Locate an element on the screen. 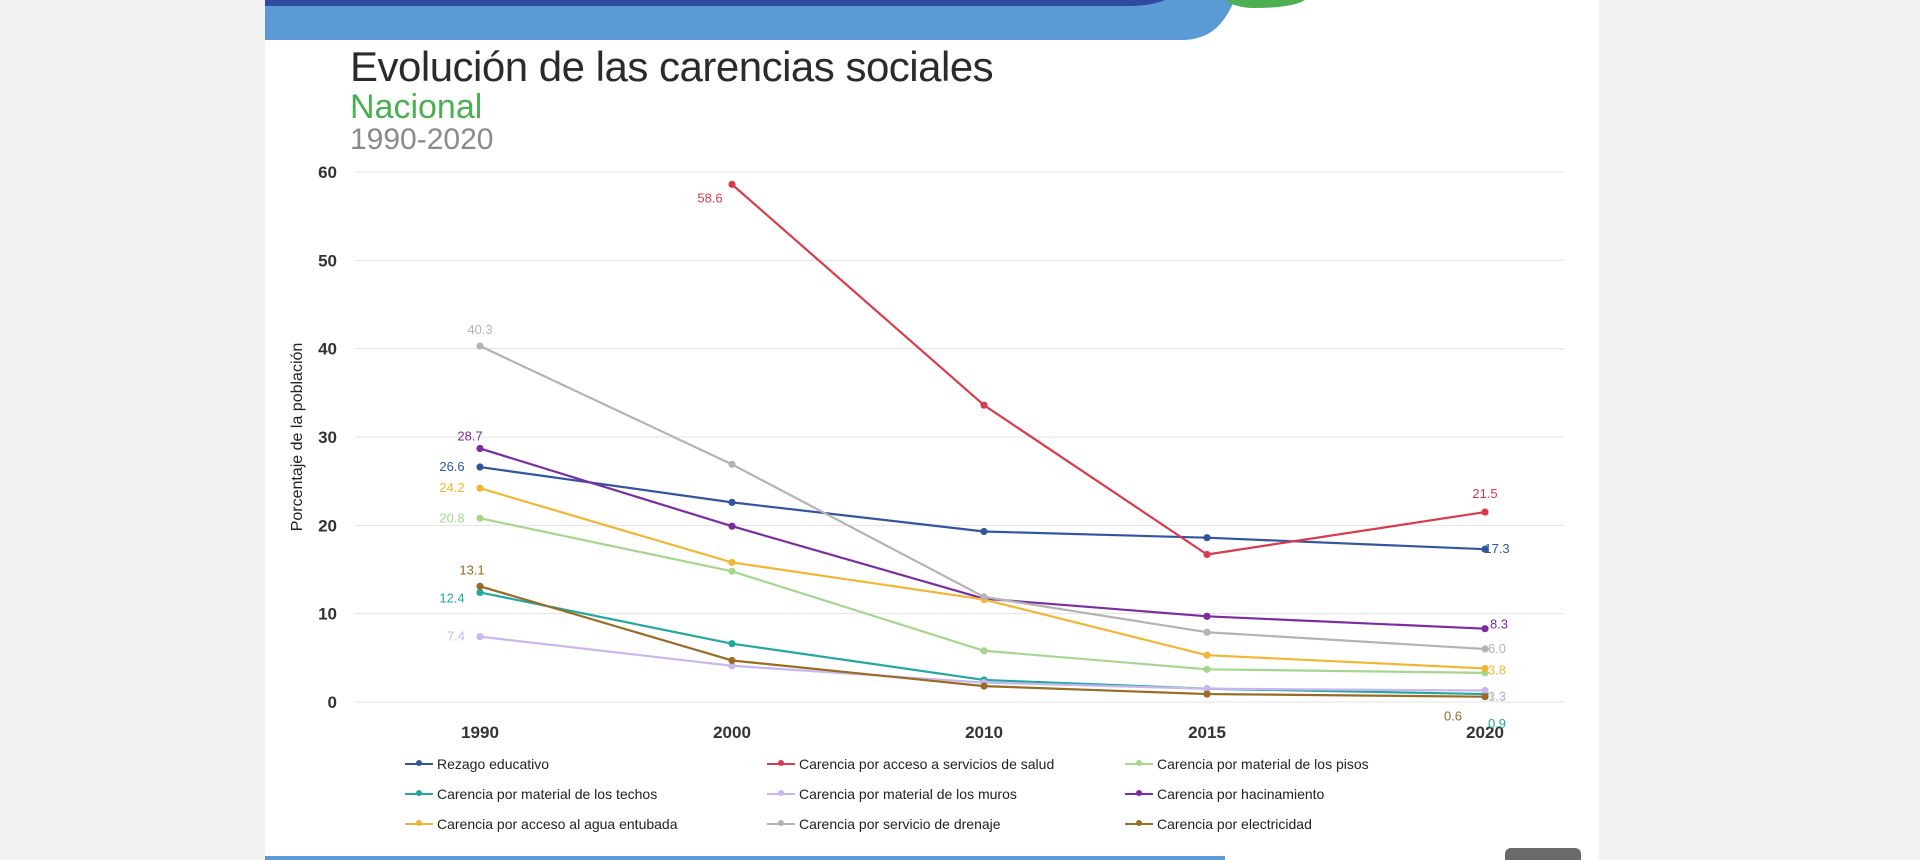 Image resolution: width=1920 pixels, height=860 pixels. x-tick-label: 1990 is located at coordinates (480, 732).